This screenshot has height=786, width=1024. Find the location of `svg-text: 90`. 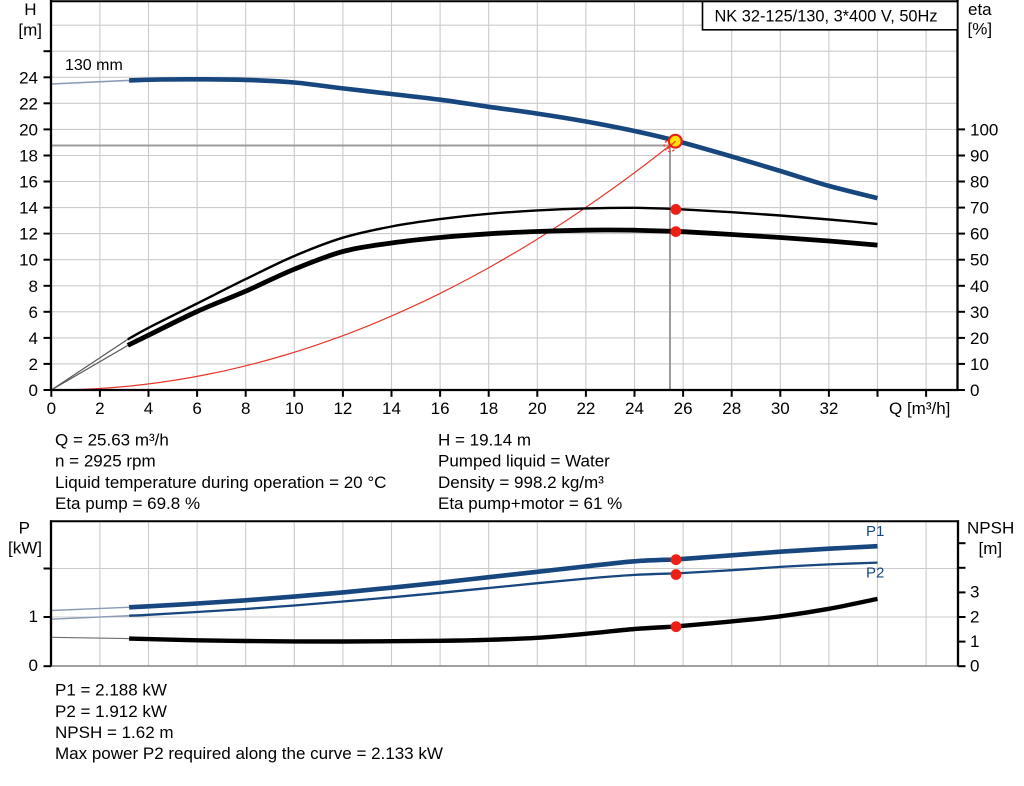

svg-text: 90 is located at coordinates (979, 156).